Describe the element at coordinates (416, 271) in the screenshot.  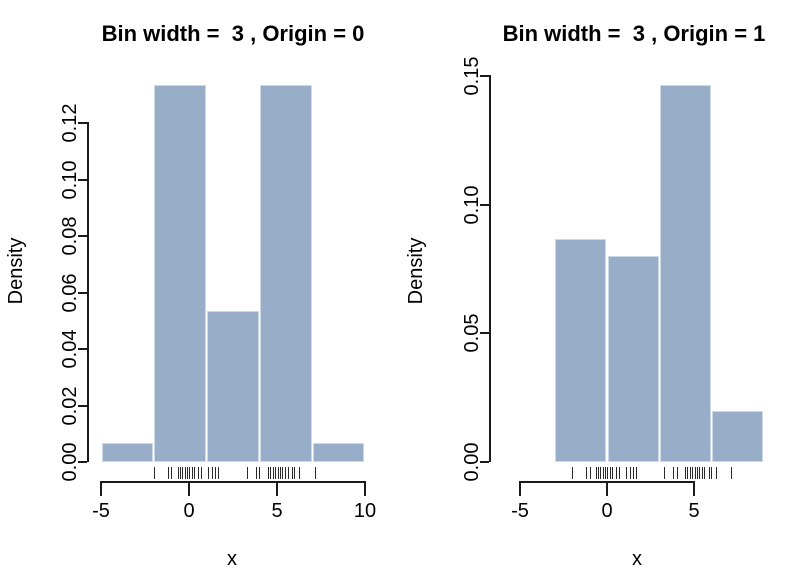
I see `y-axis-title: Density` at that location.